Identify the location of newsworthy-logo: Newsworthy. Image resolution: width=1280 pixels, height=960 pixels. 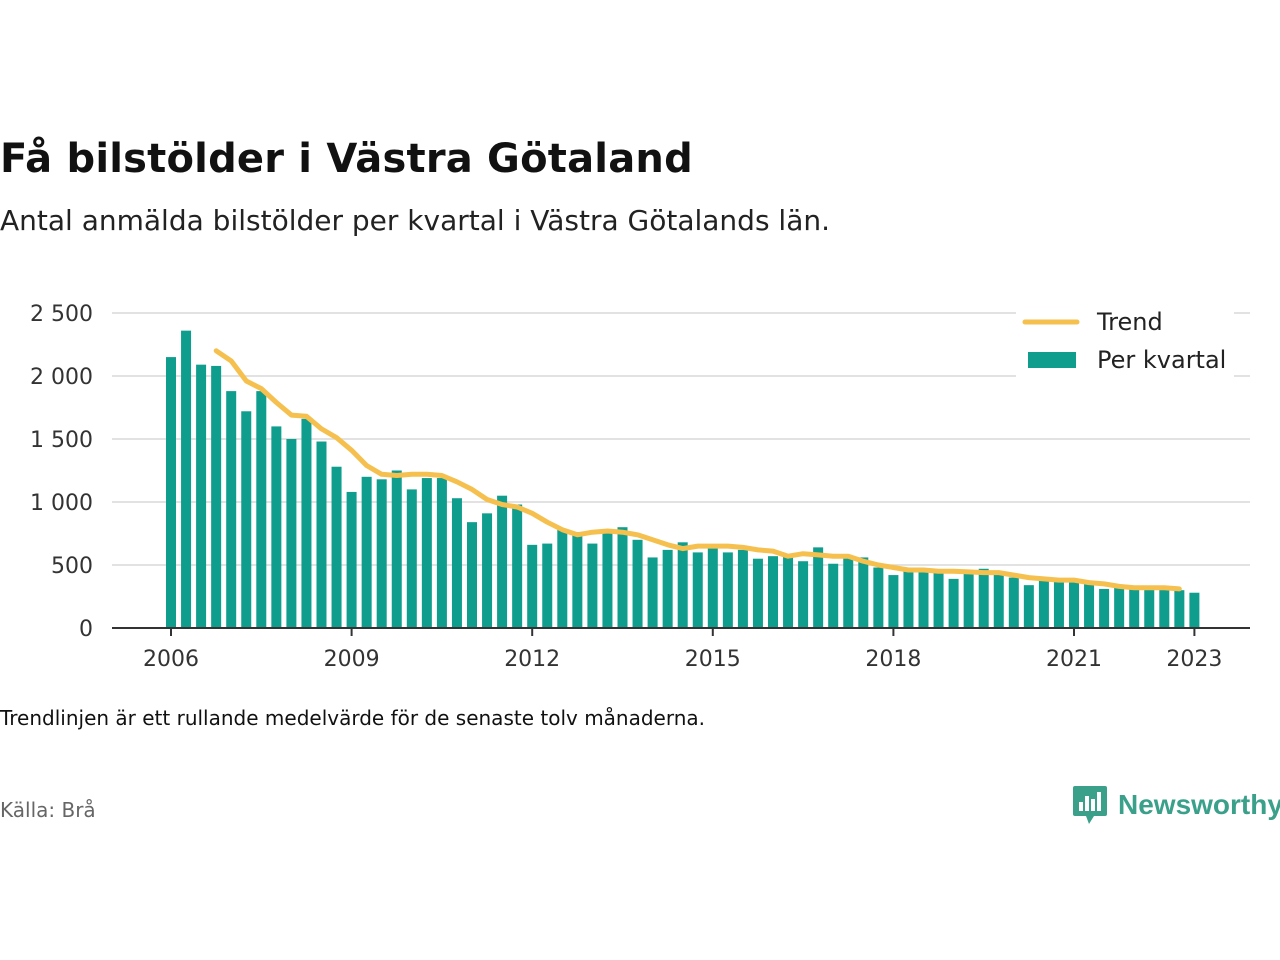
(1176, 805).